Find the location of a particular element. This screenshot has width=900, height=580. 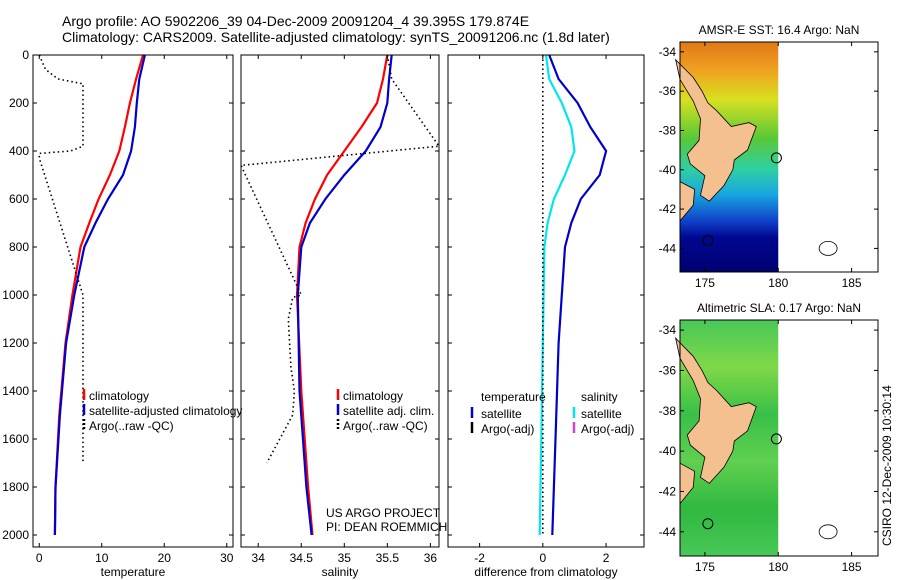

x-tick-label: 20 is located at coordinates (165, 558).